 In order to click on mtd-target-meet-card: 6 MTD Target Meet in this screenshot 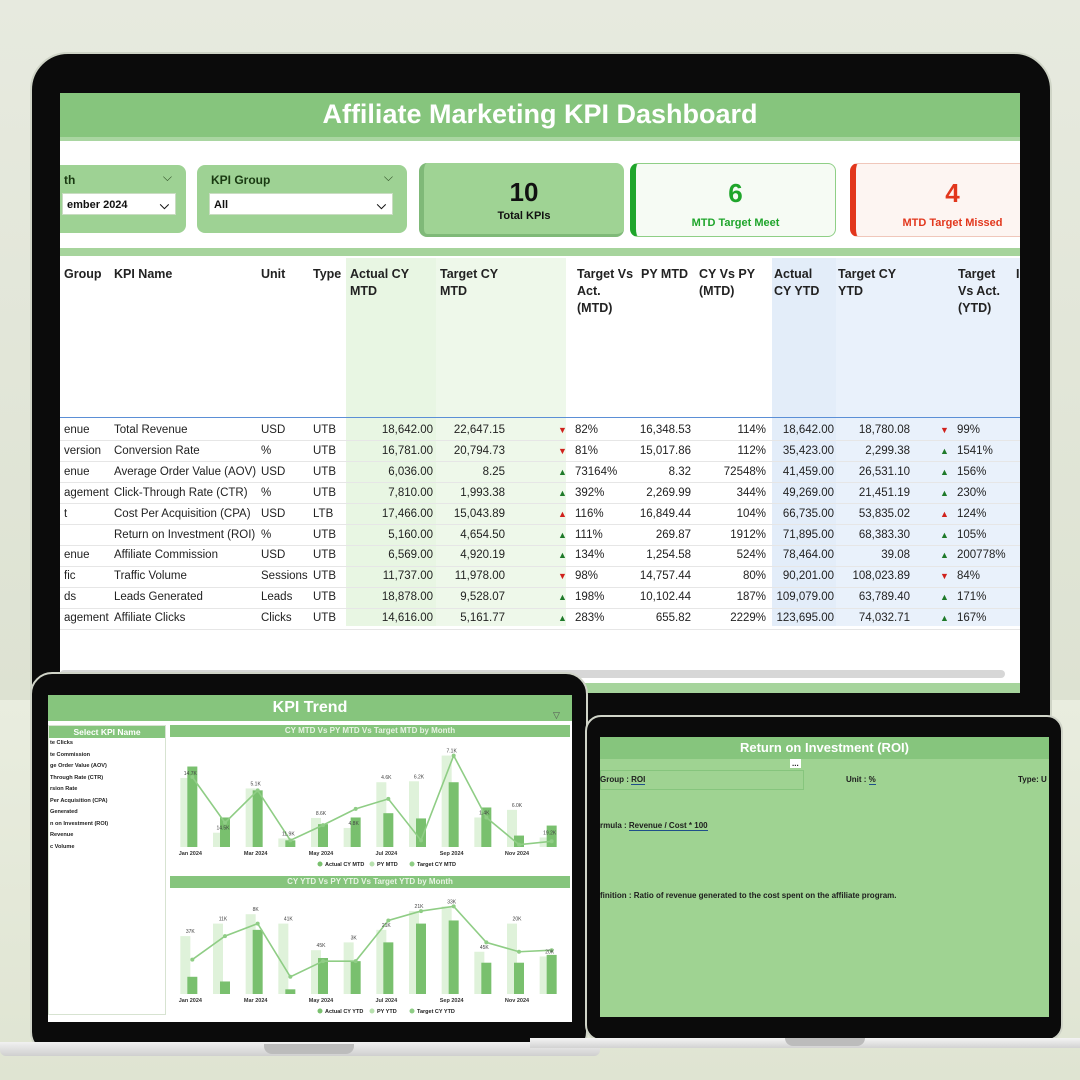, I will do `click(733, 200)`.